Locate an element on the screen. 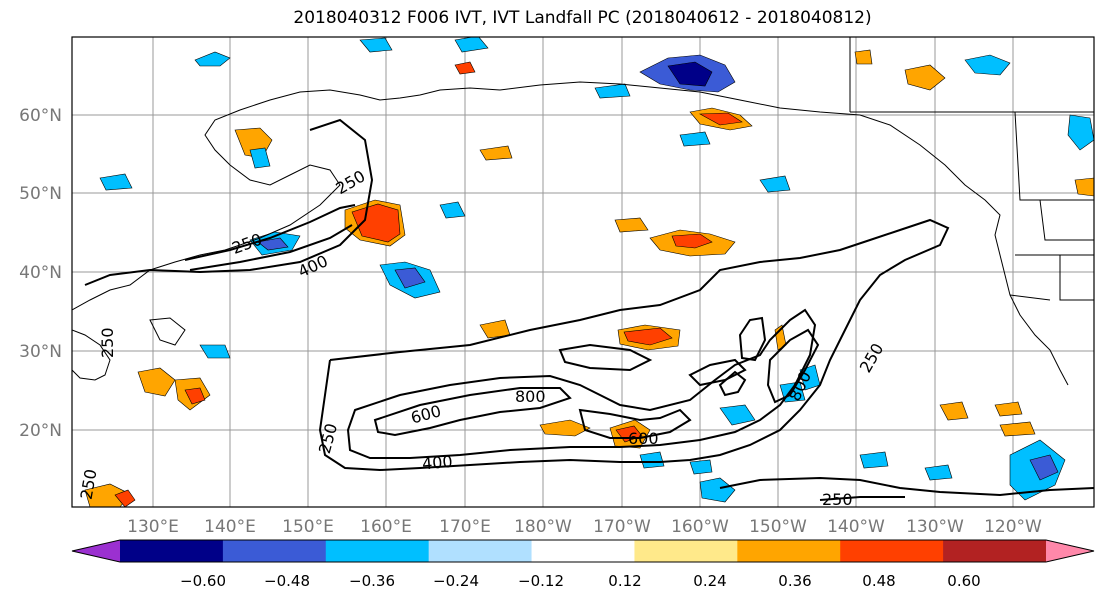  lat-label-40n: 40°N is located at coordinates (40, 273).